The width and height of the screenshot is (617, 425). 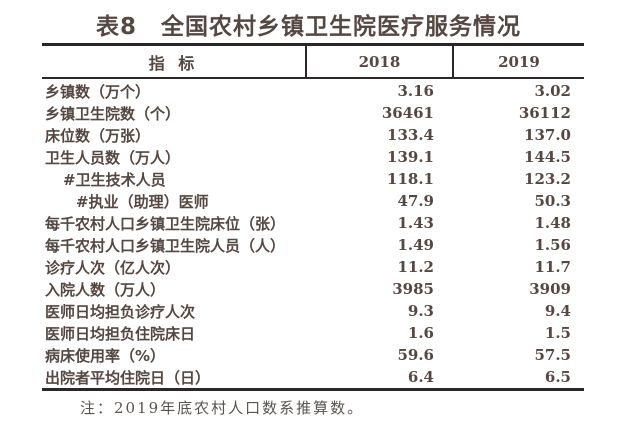 What do you see at coordinates (552, 223) in the screenshot?
I see `value-2019: 1.48` at bounding box center [552, 223].